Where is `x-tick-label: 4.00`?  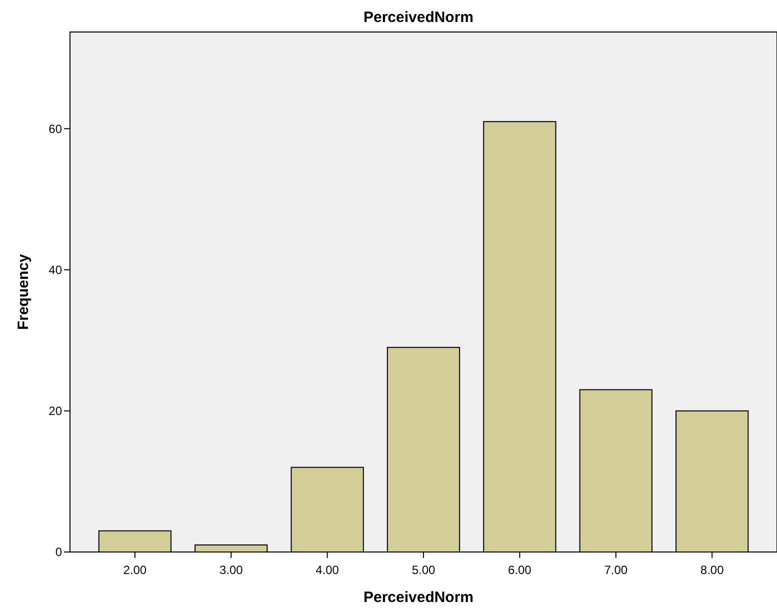
x-tick-label: 4.00 is located at coordinates (328, 570).